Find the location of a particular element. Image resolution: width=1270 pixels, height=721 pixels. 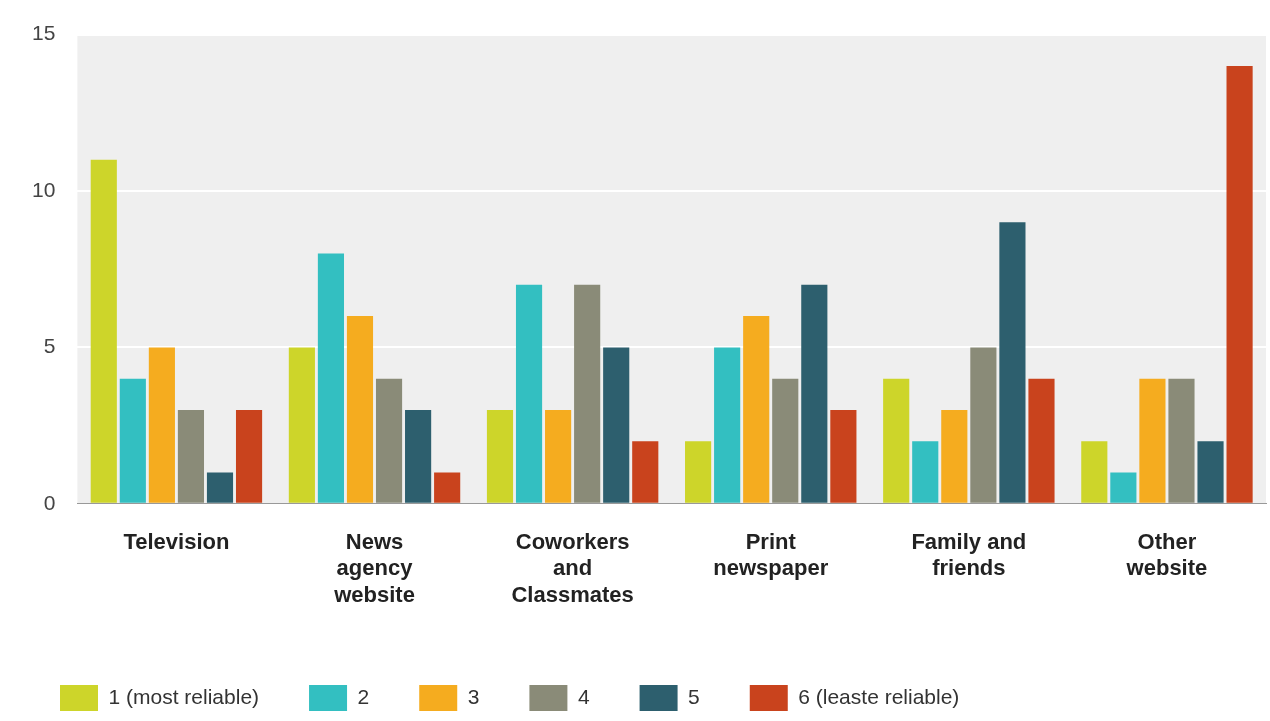

x-tick-label: Family and friends is located at coordinates (969, 555).